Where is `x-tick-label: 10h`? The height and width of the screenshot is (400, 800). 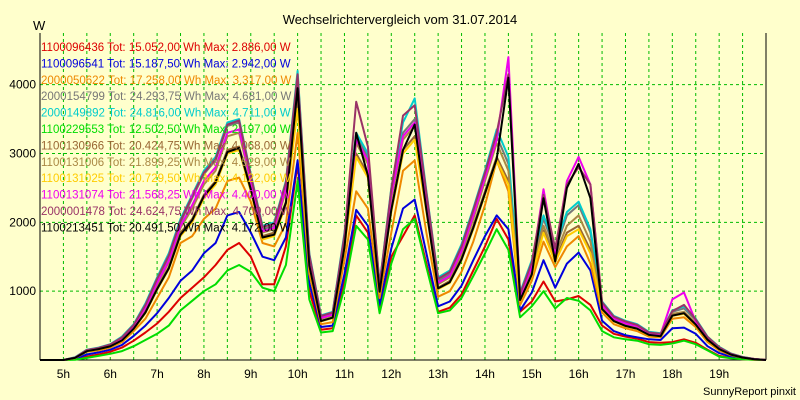 x-tick-label: 10h is located at coordinates (298, 374).